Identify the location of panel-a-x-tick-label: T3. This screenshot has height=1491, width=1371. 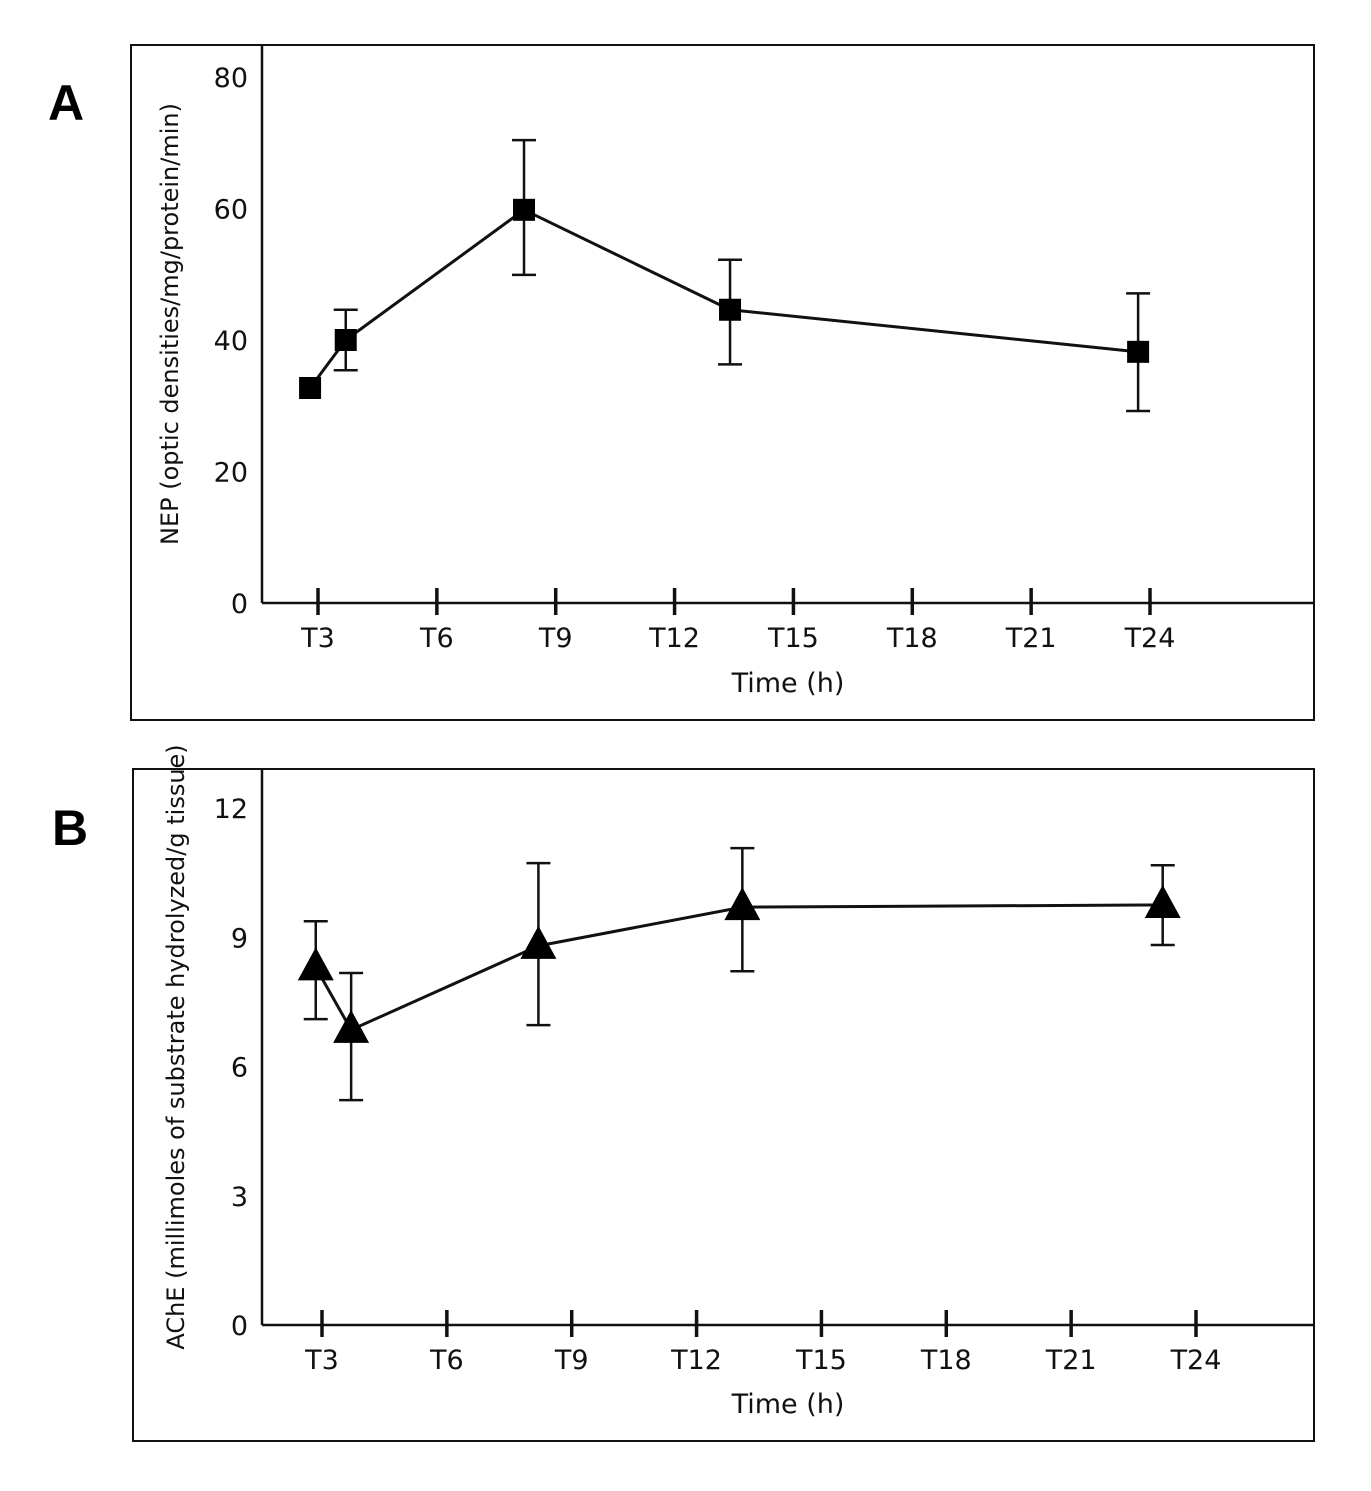
(317, 638).